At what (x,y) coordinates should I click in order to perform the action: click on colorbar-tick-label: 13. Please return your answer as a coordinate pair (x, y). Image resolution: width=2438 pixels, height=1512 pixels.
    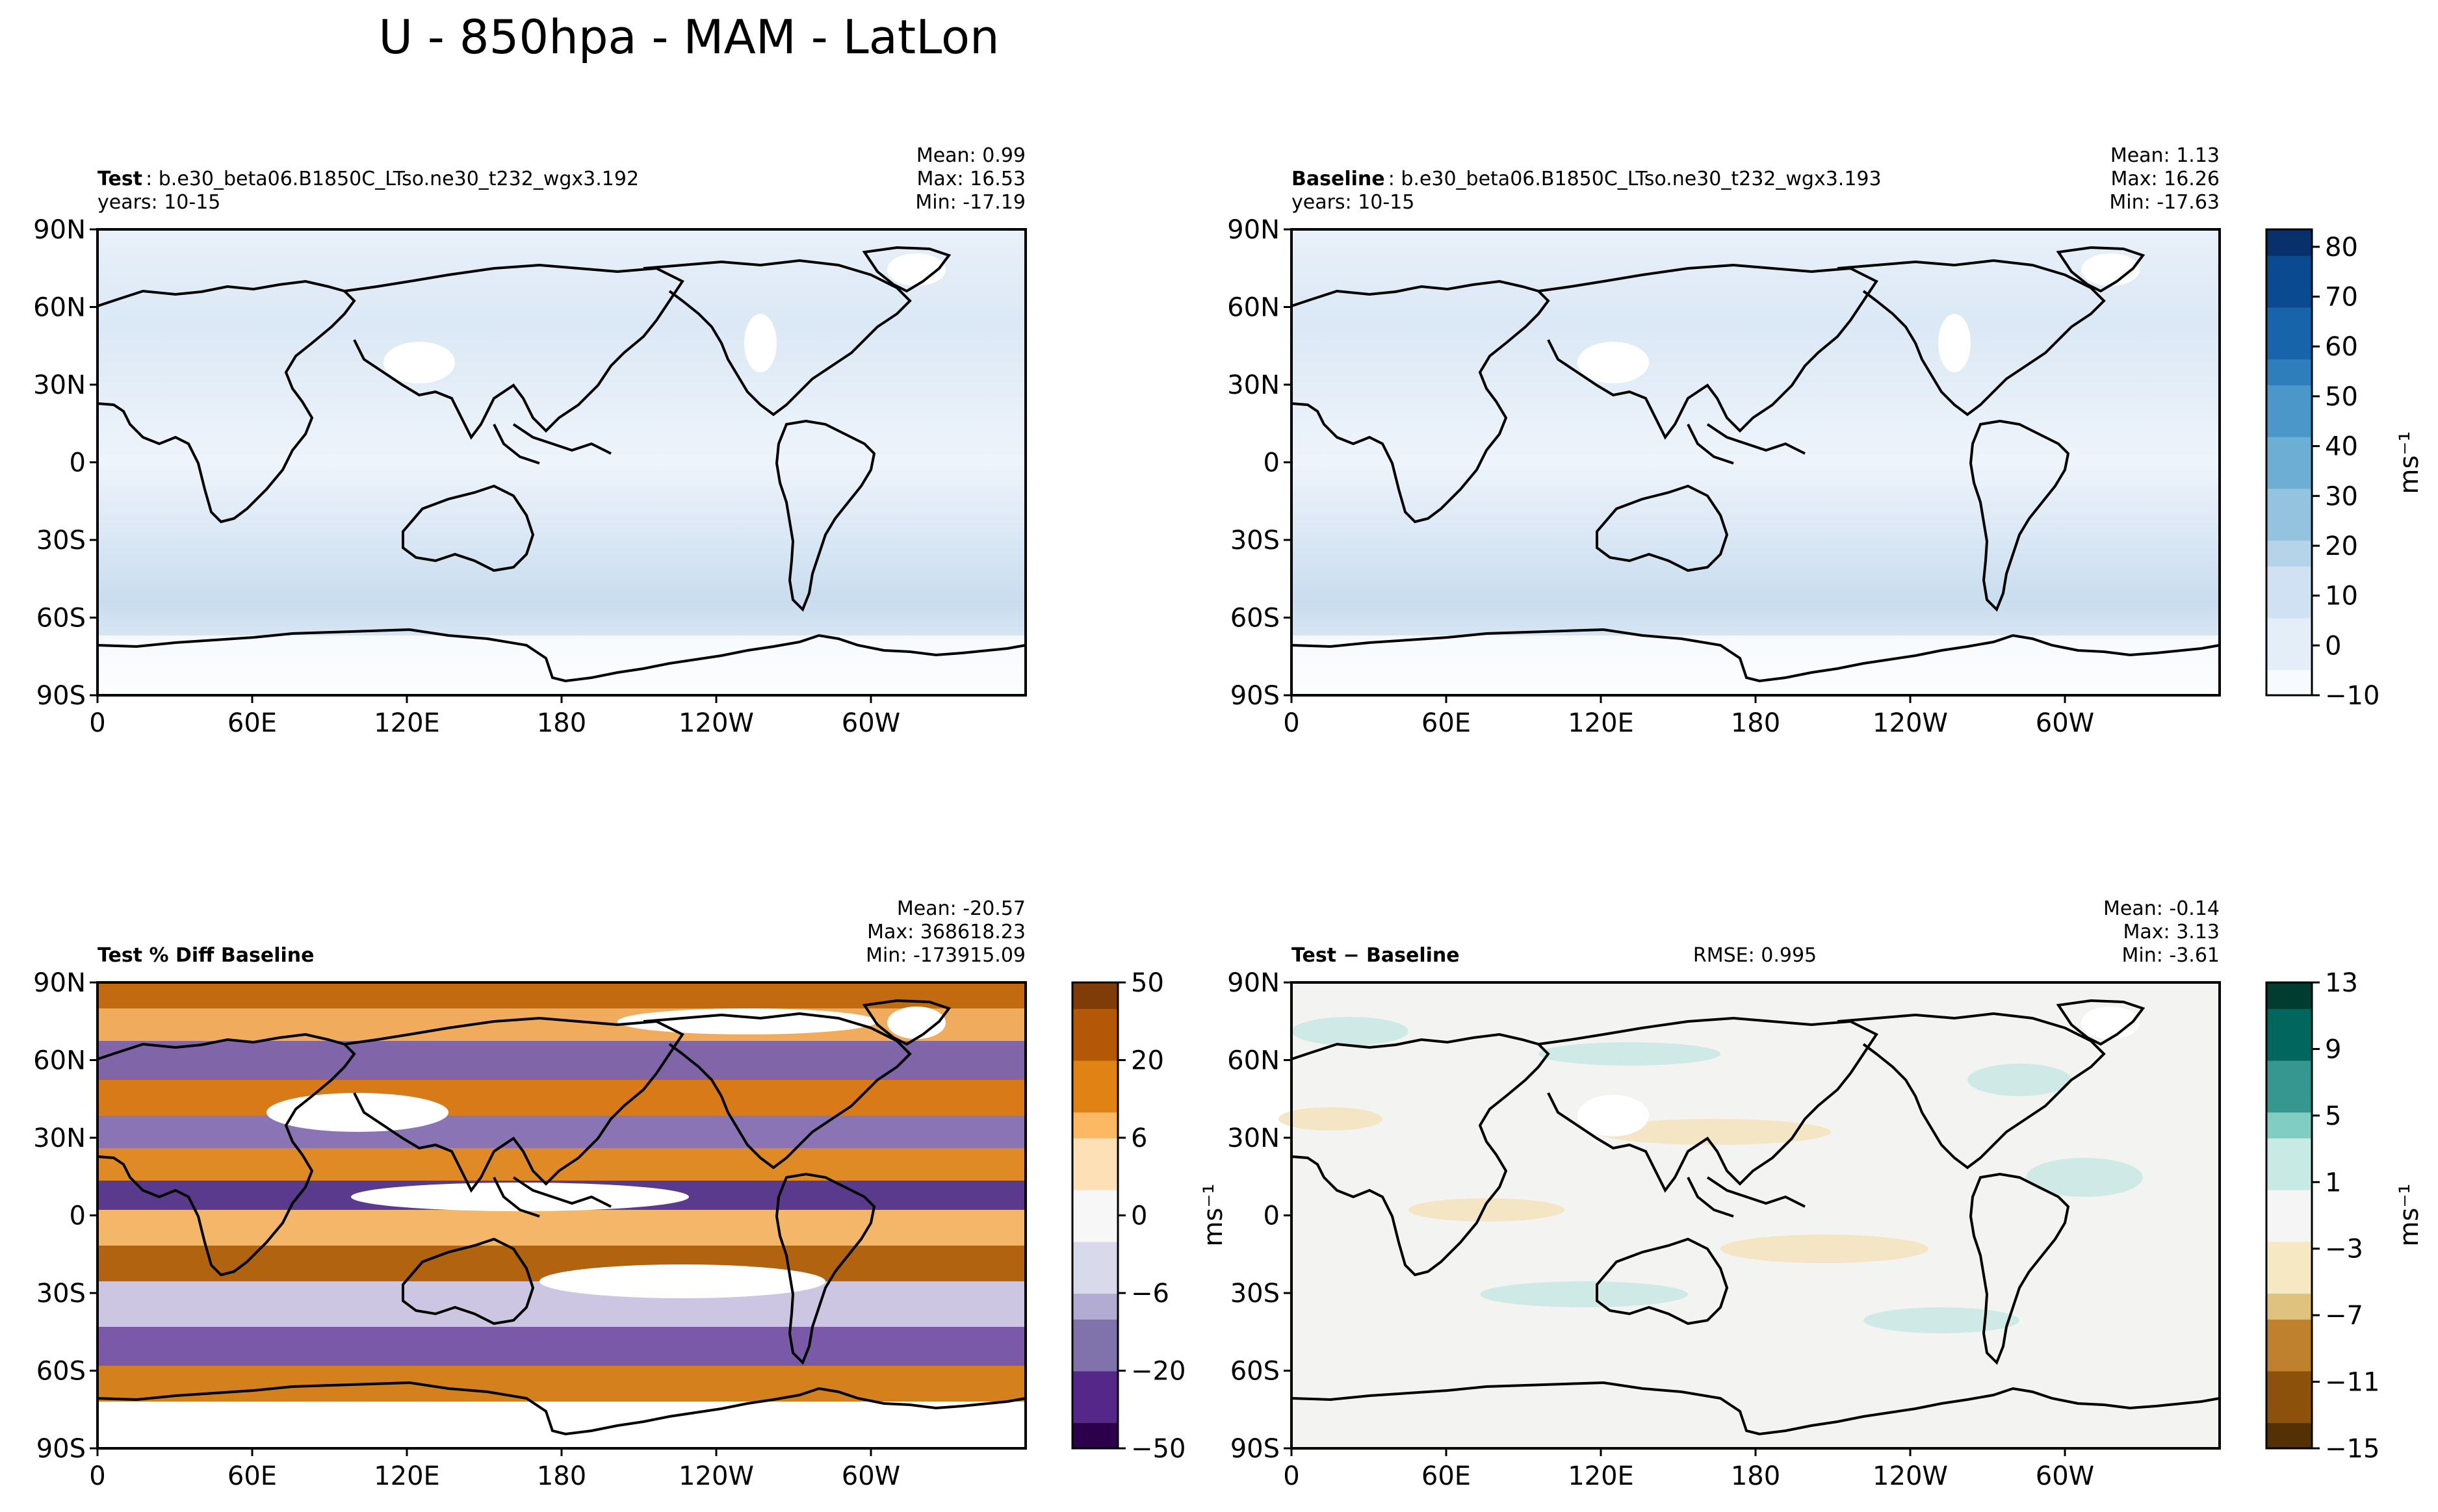
    Looking at the image, I should click on (2341, 983).